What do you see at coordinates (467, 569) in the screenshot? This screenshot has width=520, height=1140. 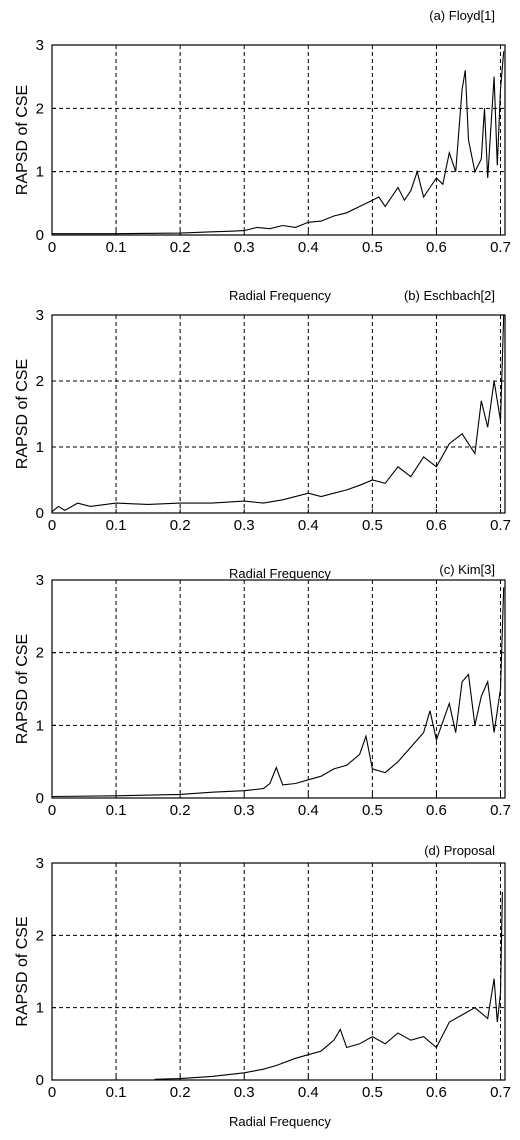 I see `panel-label: (c) Kim[3]` at bounding box center [467, 569].